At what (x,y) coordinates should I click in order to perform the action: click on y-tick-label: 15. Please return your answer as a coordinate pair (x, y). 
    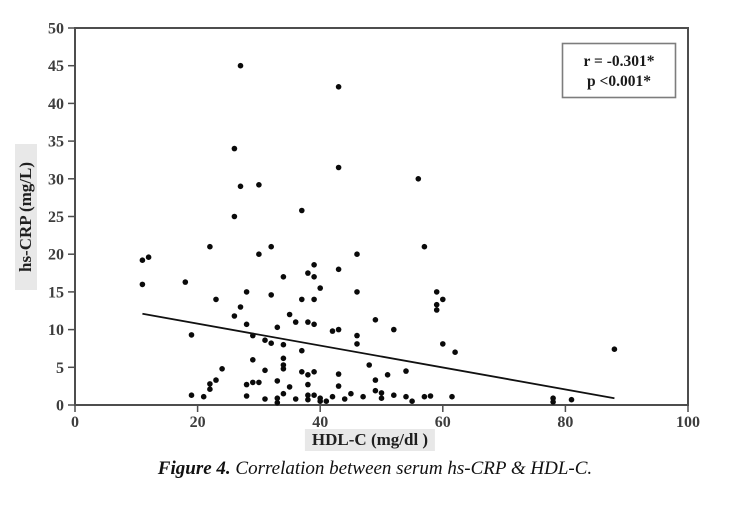
    Looking at the image, I should click on (56, 292).